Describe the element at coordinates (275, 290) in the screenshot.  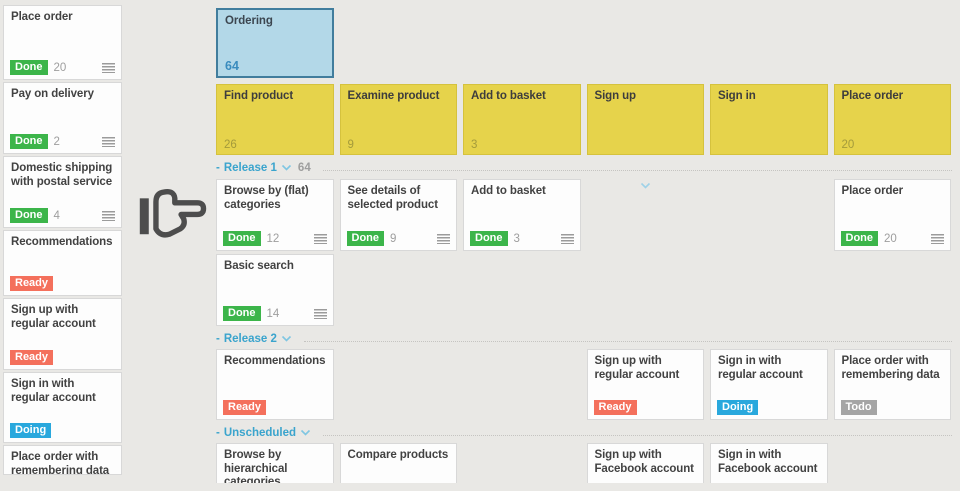
I see `story-card: Basic search Done 14` at that location.